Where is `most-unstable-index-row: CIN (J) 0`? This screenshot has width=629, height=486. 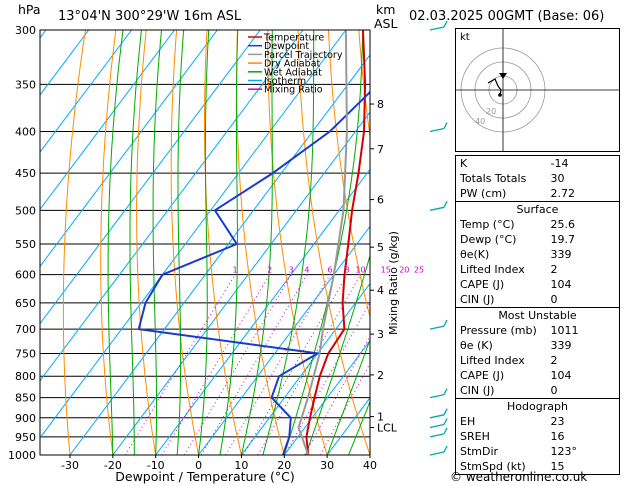 most-unstable-index-row: CIN (J) 0 is located at coordinates (537, 390).